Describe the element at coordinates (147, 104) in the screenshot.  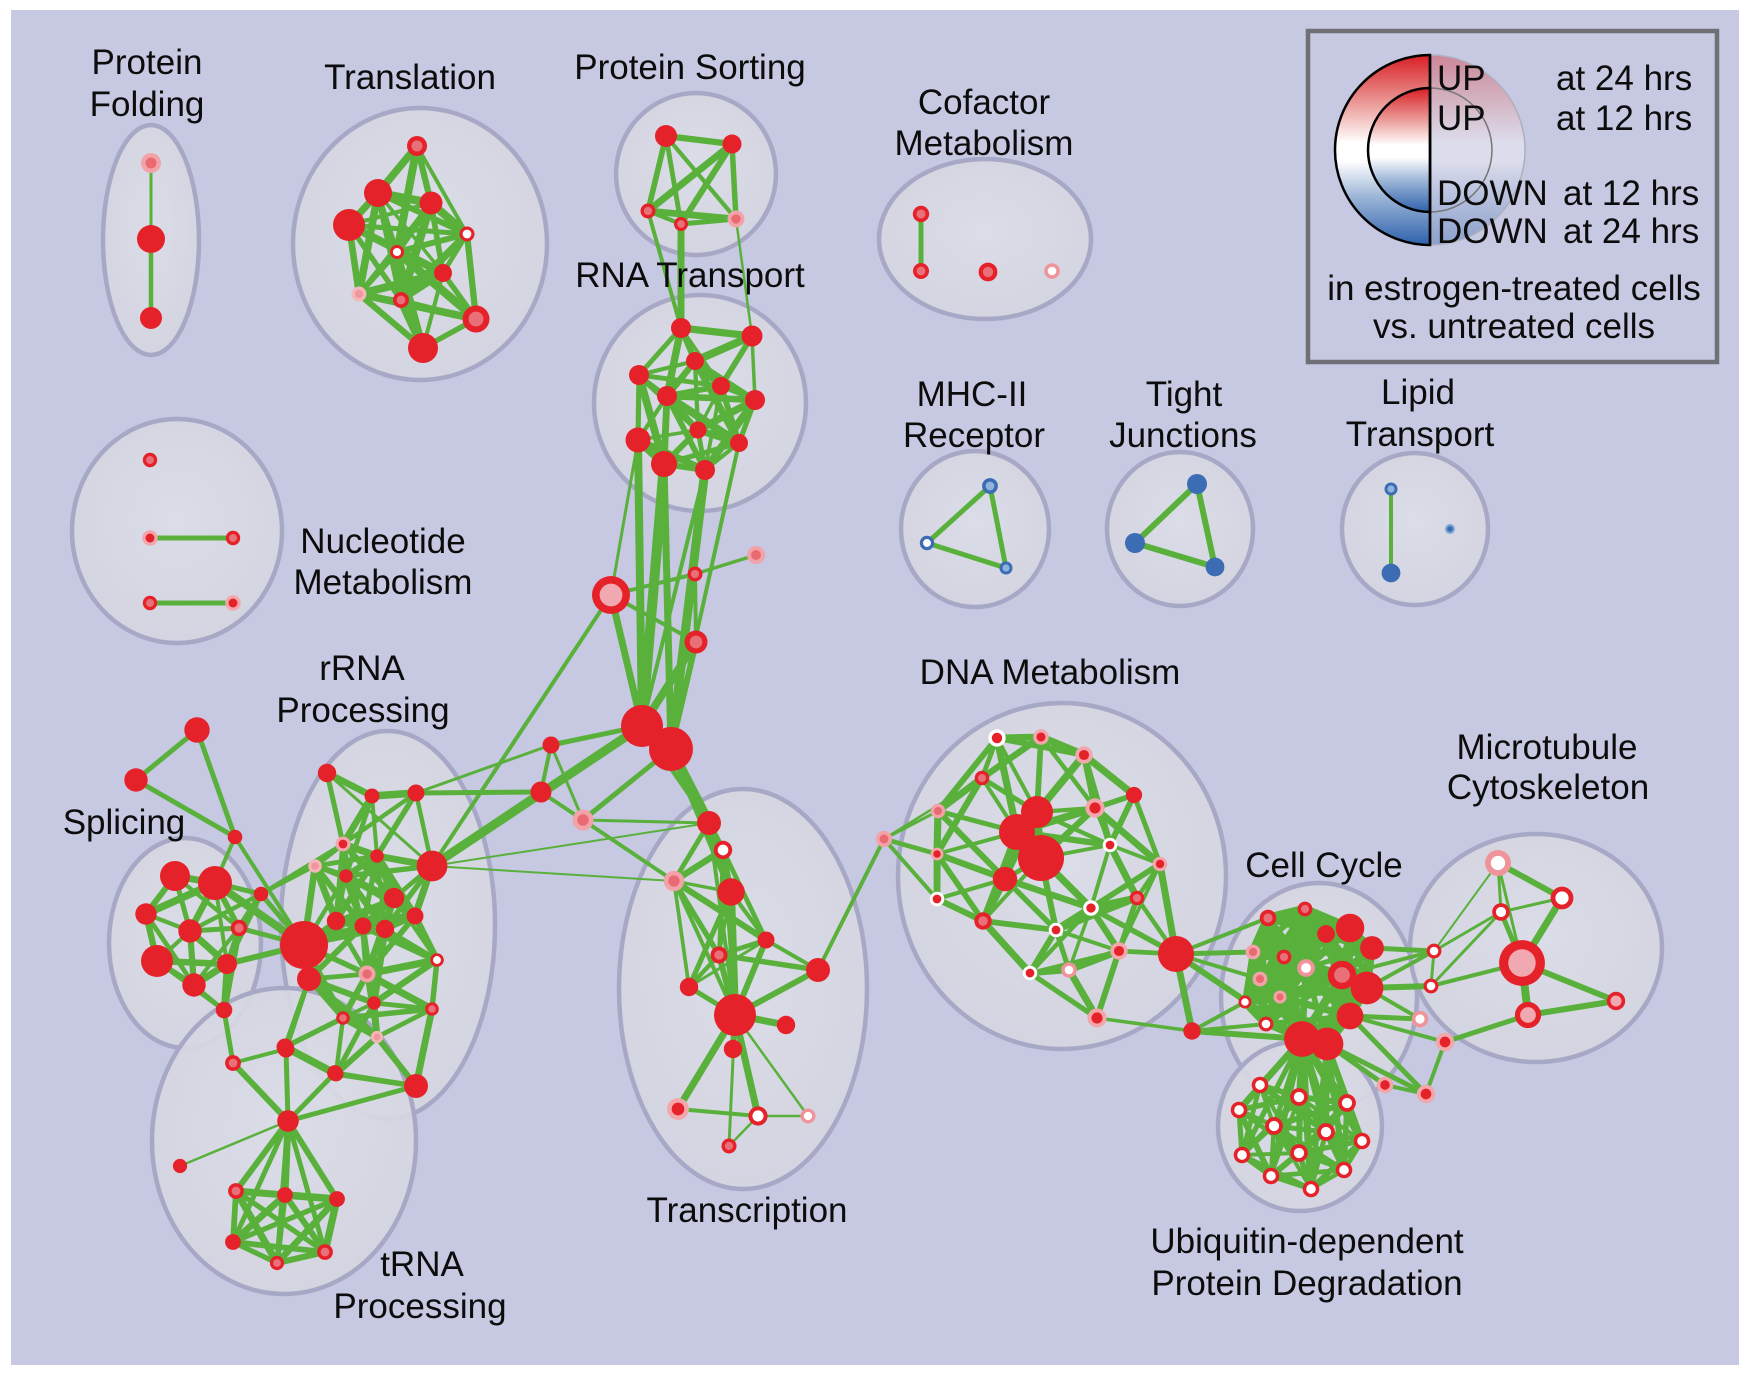
I see `svg-text: Folding` at that location.